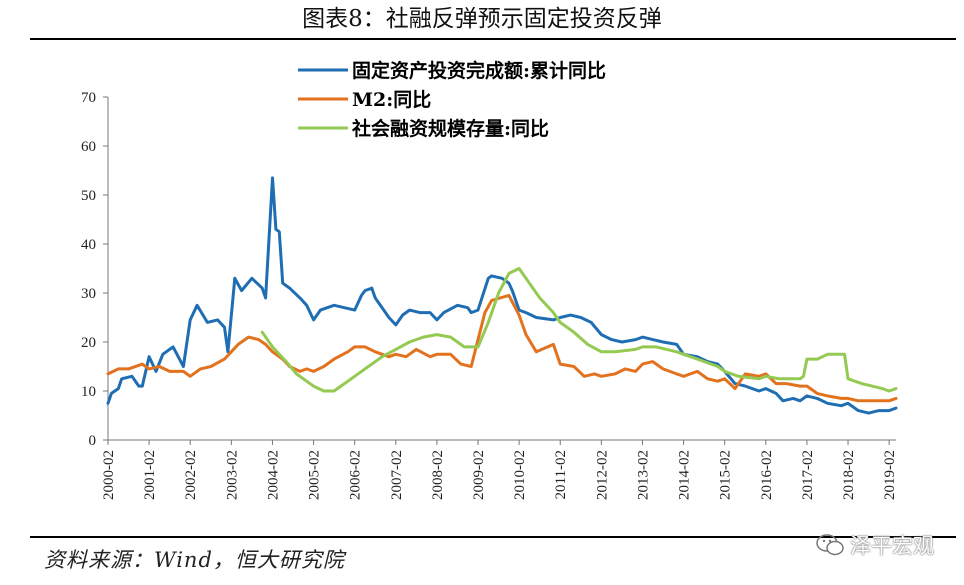 The height and width of the screenshot is (585, 964). What do you see at coordinates (88, 245) in the screenshot?
I see `y-tick-label: 40` at bounding box center [88, 245].